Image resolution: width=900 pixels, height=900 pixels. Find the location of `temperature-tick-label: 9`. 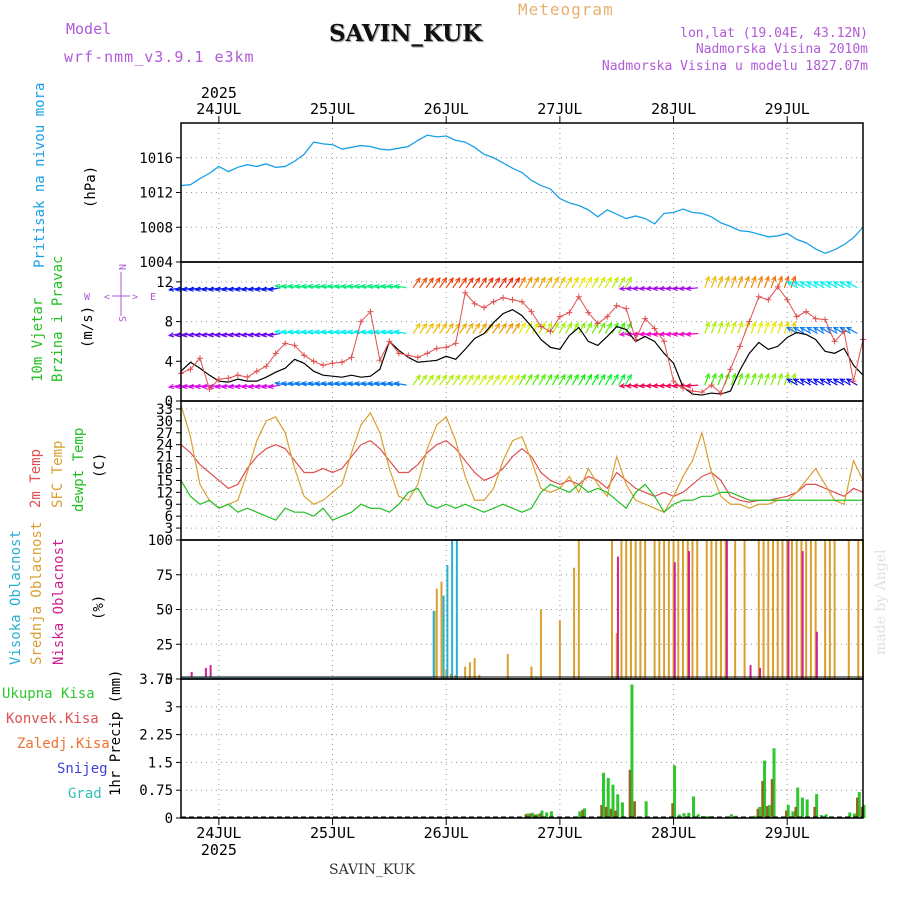

temperature-tick-label: 9 is located at coordinates (169, 505).